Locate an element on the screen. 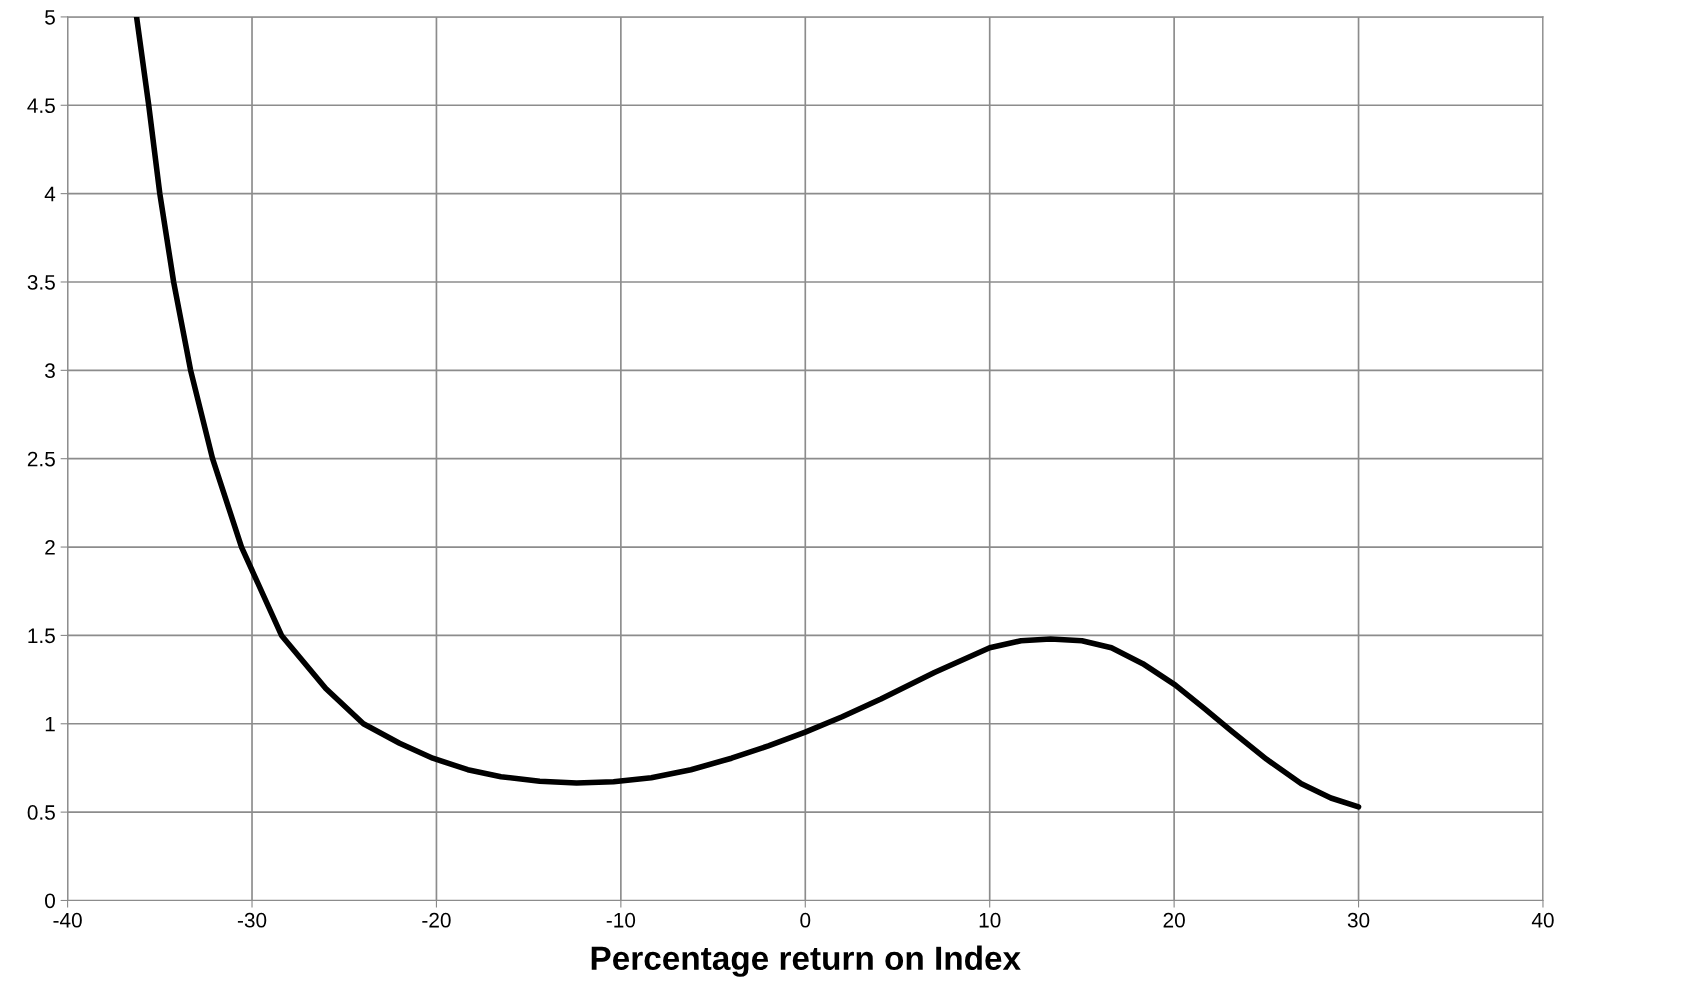  y-tick-label: 5 is located at coordinates (50, 17).